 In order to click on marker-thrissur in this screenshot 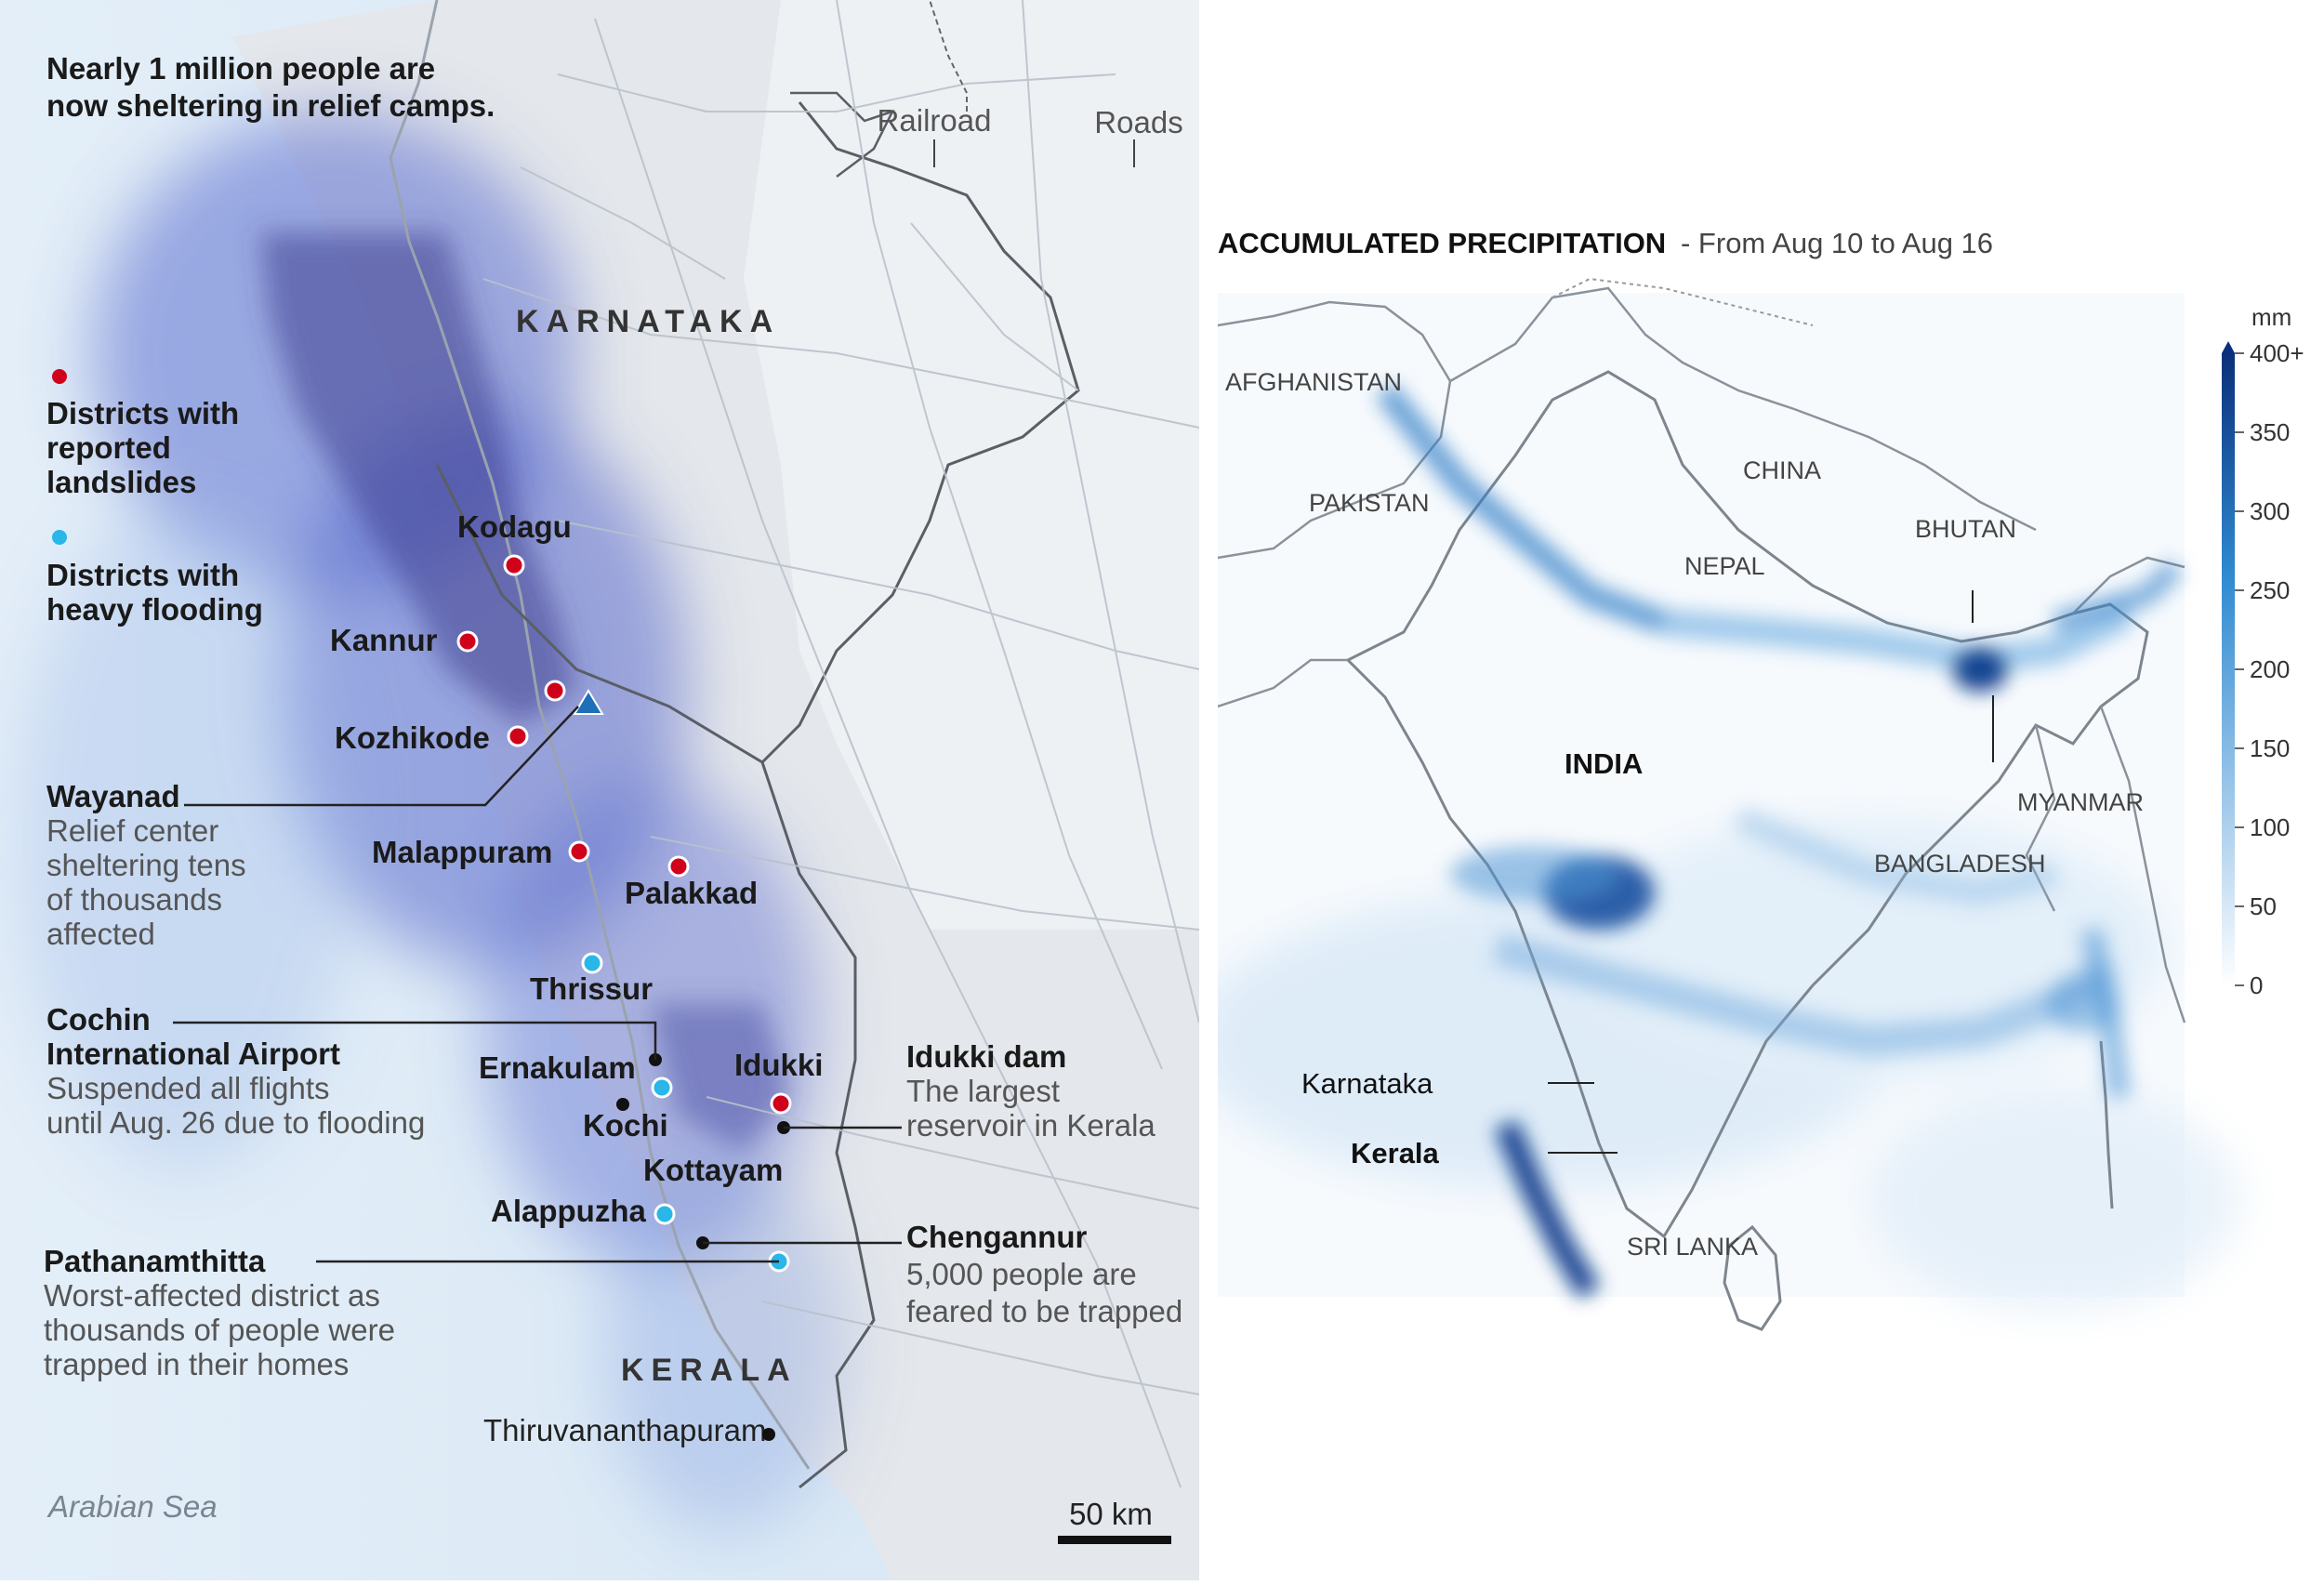, I will do `click(592, 963)`.